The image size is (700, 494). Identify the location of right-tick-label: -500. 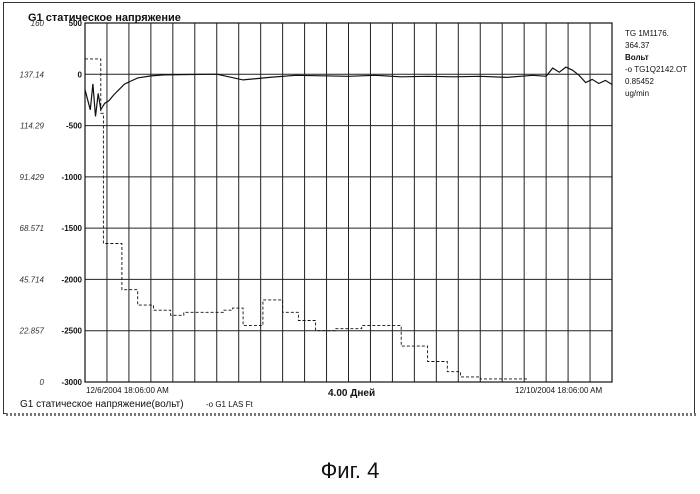
(74, 126).